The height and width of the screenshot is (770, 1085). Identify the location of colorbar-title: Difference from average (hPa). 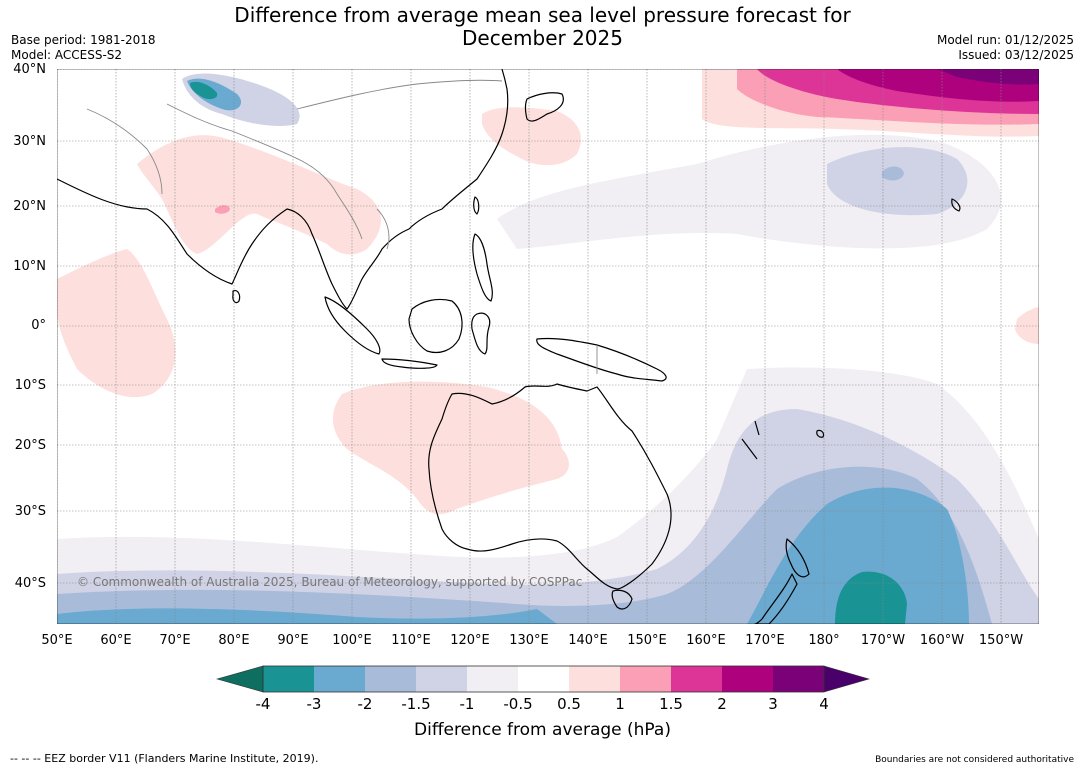
(542, 730).